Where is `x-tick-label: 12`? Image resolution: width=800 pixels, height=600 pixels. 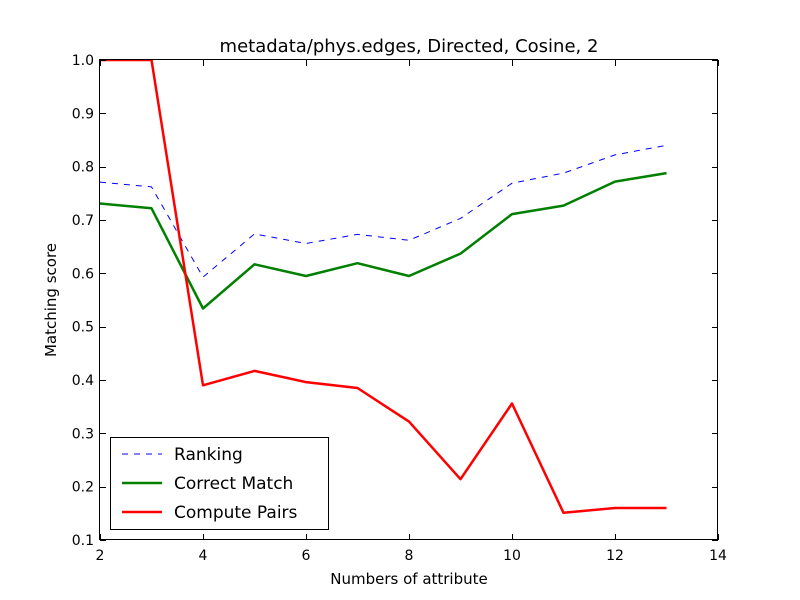 x-tick-label: 12 is located at coordinates (615, 556).